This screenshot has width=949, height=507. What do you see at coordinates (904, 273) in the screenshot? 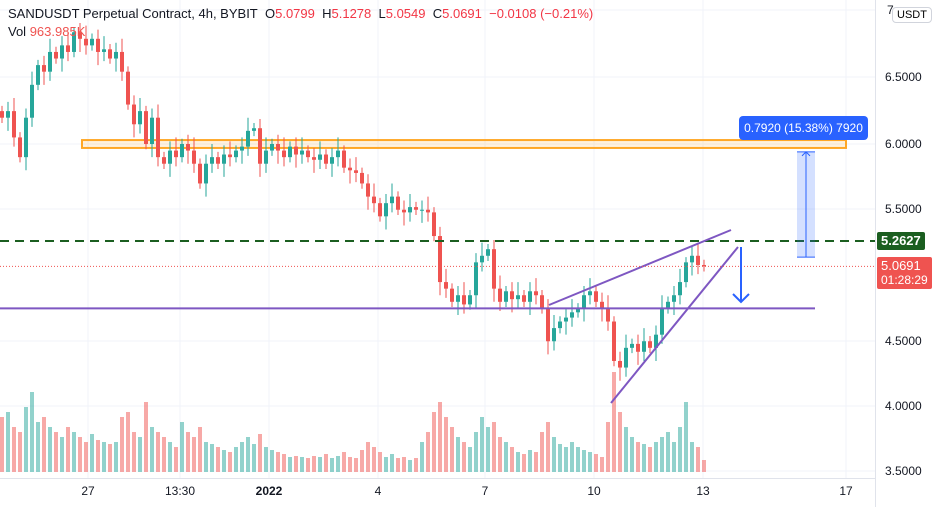
I see `last-price-tag: 5.0691 01:28:29` at bounding box center [904, 273].